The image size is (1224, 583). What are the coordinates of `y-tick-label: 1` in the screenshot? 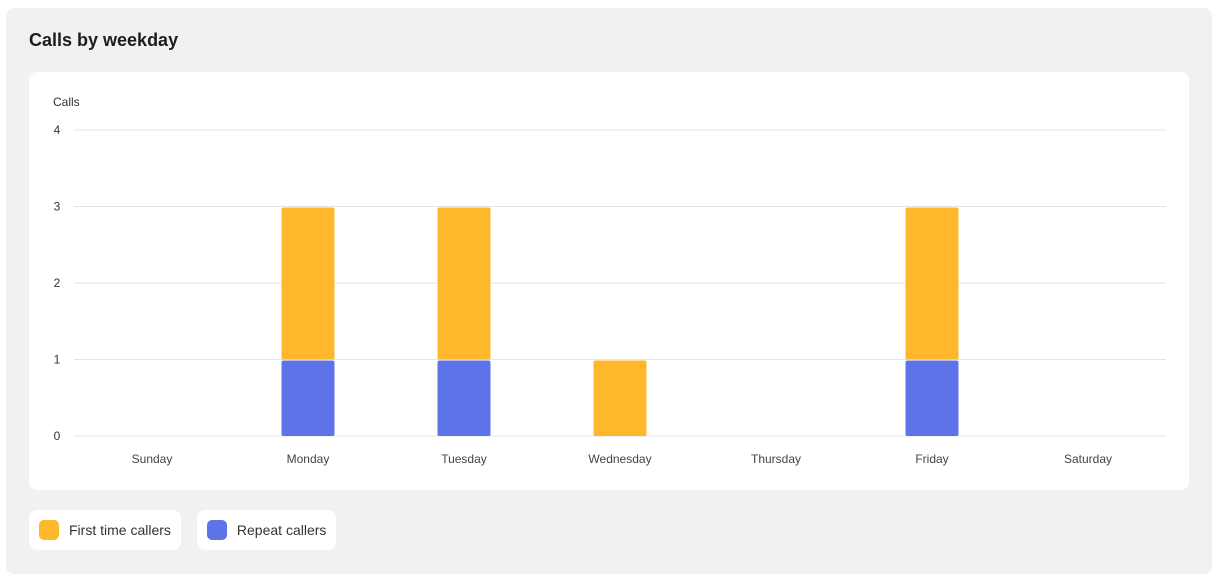 It's located at (57, 360).